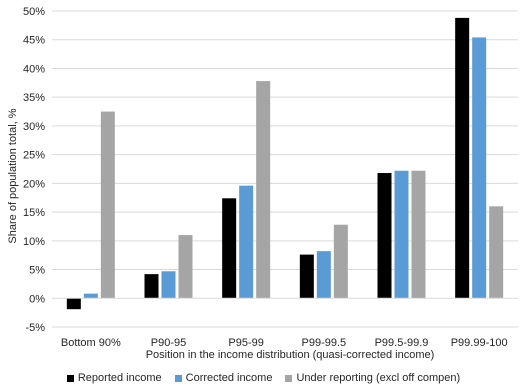 This screenshot has width=527, height=390. Describe the element at coordinates (34, 156) in the screenshot. I see `y-tick-label: 25%` at that location.